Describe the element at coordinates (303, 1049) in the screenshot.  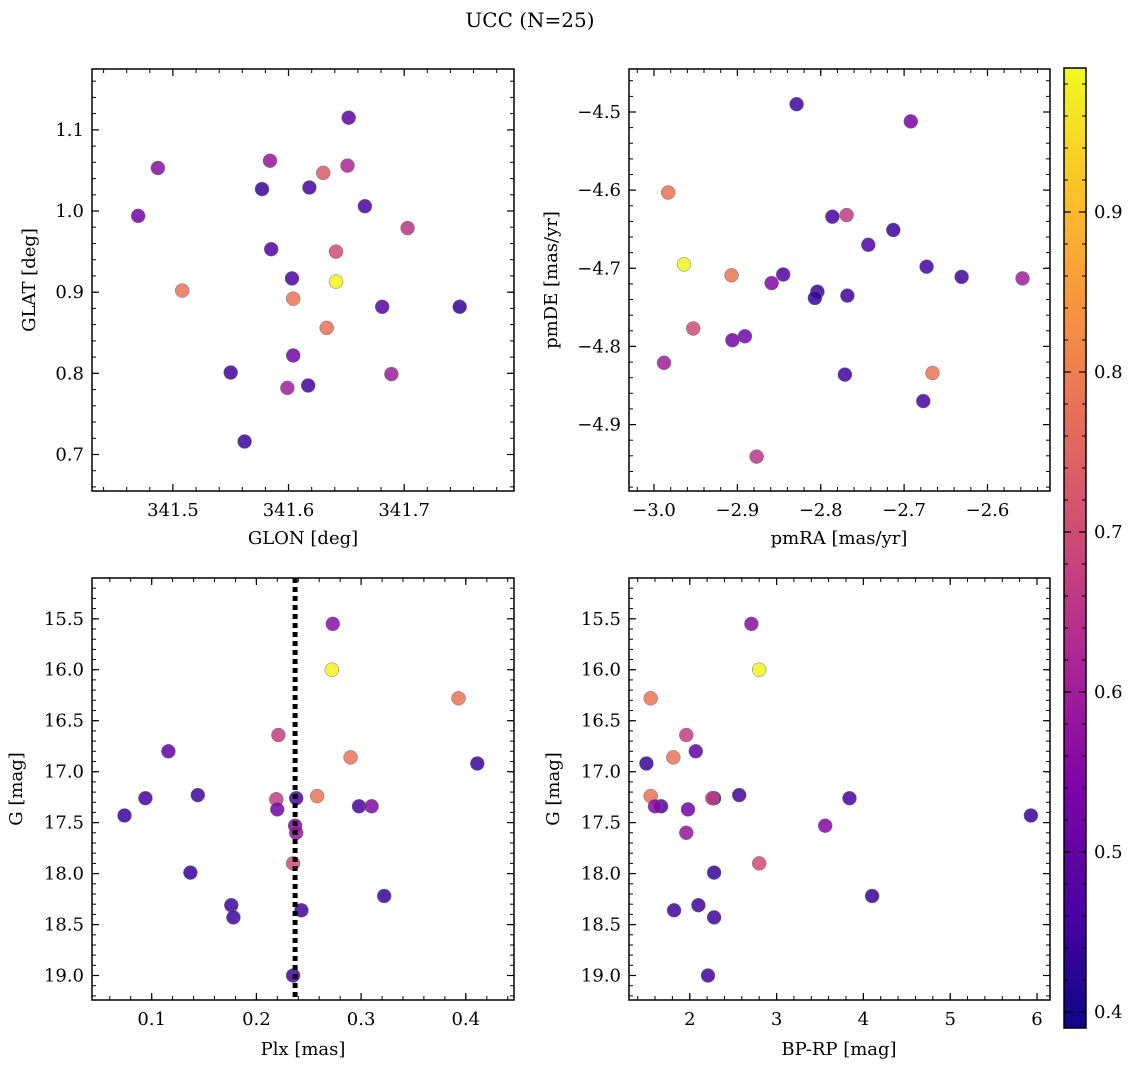
I see `x-axis-label: Plx [mas]` at that location.